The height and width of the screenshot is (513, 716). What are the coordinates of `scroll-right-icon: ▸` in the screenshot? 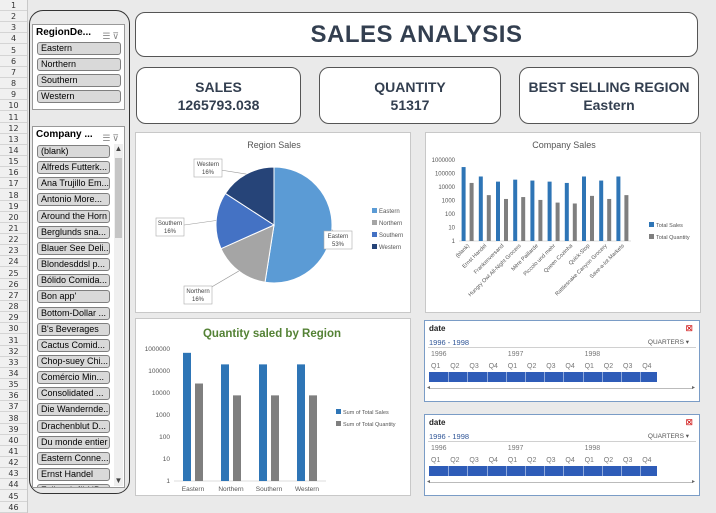 It's located at (693, 388).